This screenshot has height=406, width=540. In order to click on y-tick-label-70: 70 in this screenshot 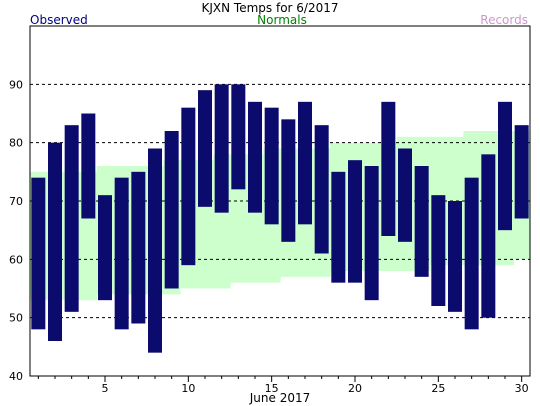, I will do `click(16, 201)`.